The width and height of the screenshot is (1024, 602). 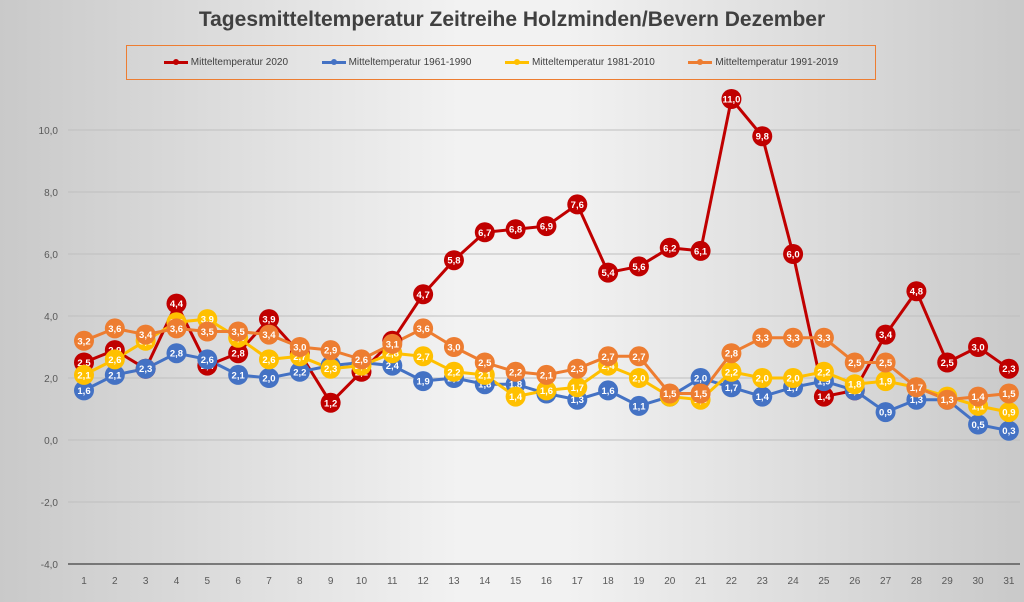 What do you see at coordinates (177, 304) in the screenshot?
I see `data-label: 4,4` at bounding box center [177, 304].